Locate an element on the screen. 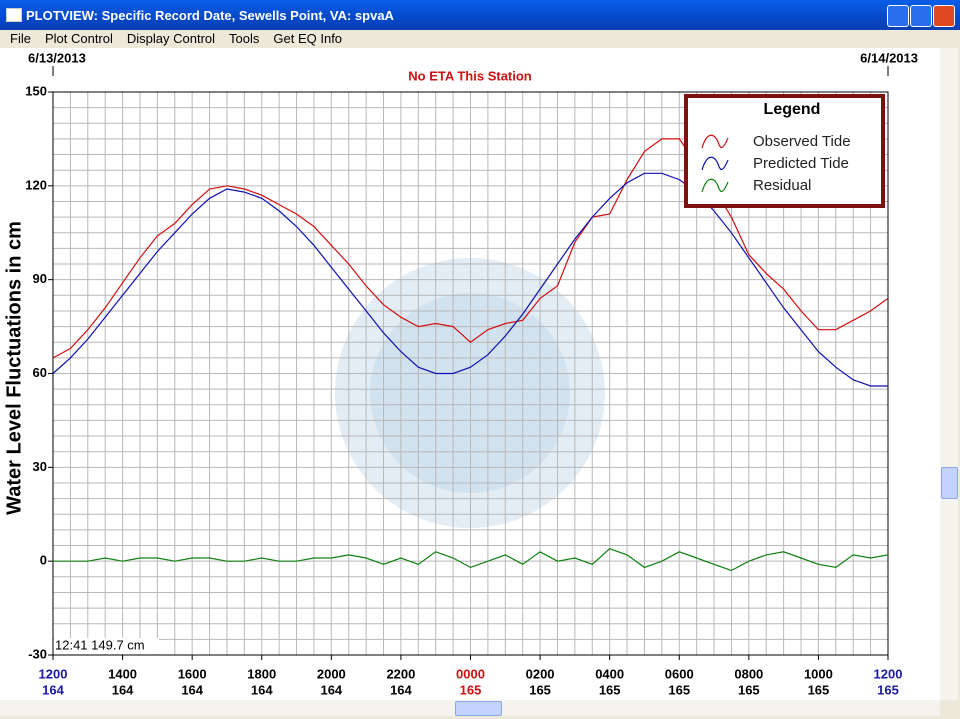 The width and height of the screenshot is (960, 719). date-left: 6/13/2013 is located at coordinates (57, 57).